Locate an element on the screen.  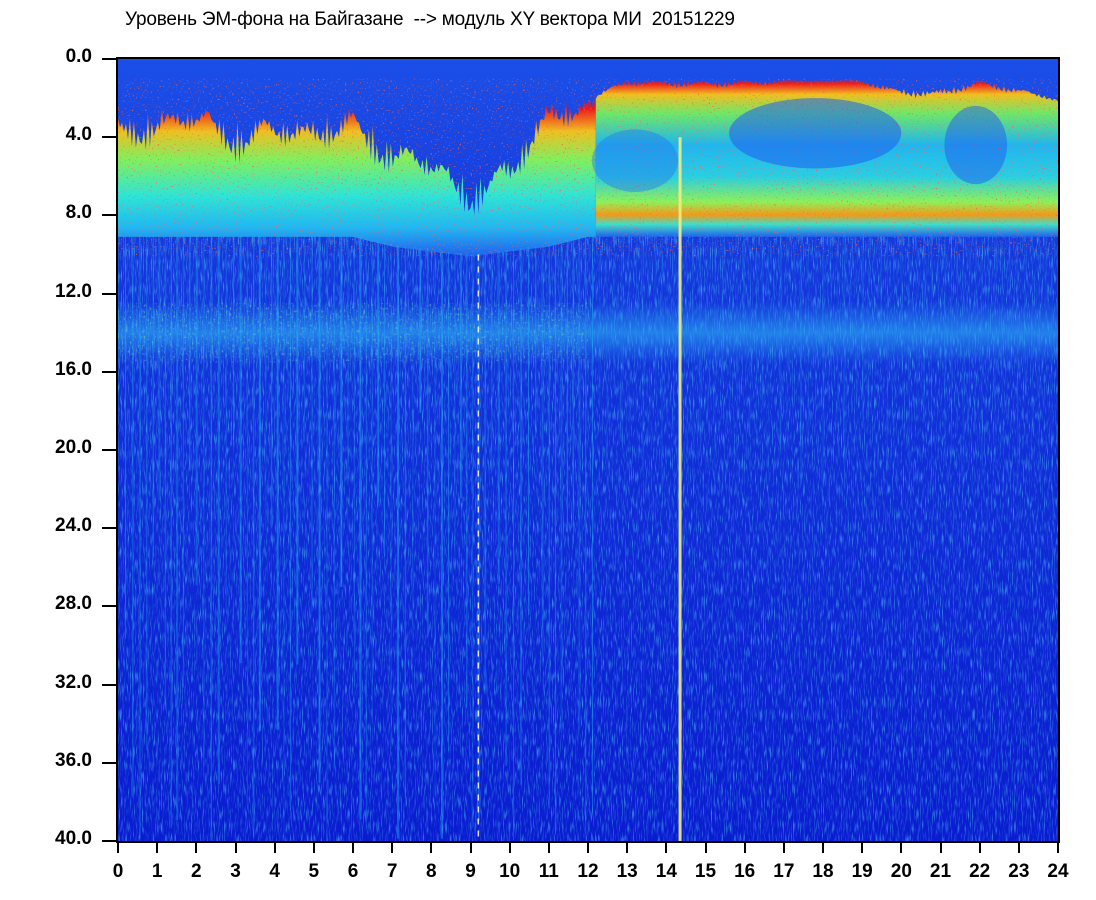
y-tick-label: 28.0 is located at coordinates (73, 604).